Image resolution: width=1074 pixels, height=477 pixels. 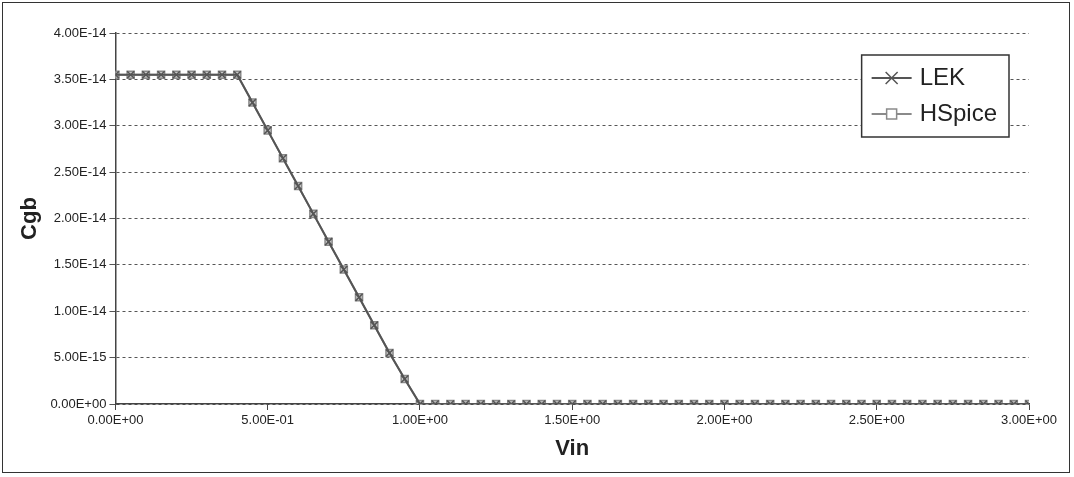 I want to click on legend-label: HSpice, so click(x=958, y=112).